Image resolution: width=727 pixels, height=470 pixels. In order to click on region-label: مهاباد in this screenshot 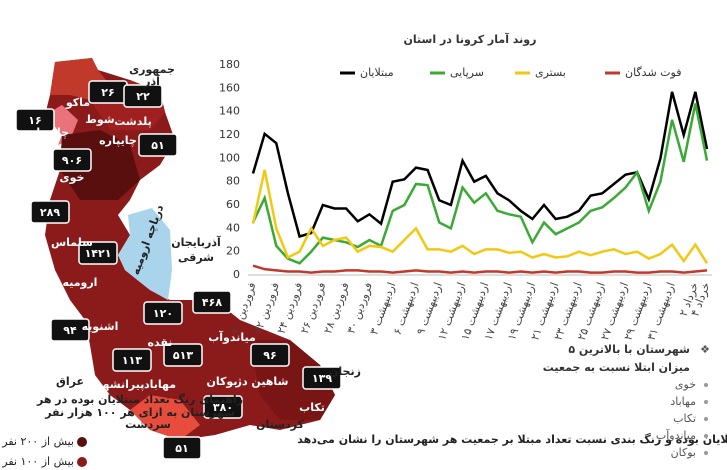, I will do `click(160, 384)`.